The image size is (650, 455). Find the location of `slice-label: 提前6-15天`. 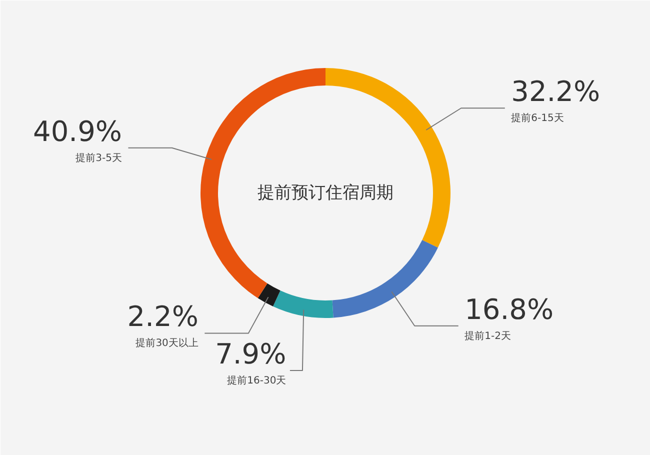

slice-label: 提前6-15天 is located at coordinates (537, 118).